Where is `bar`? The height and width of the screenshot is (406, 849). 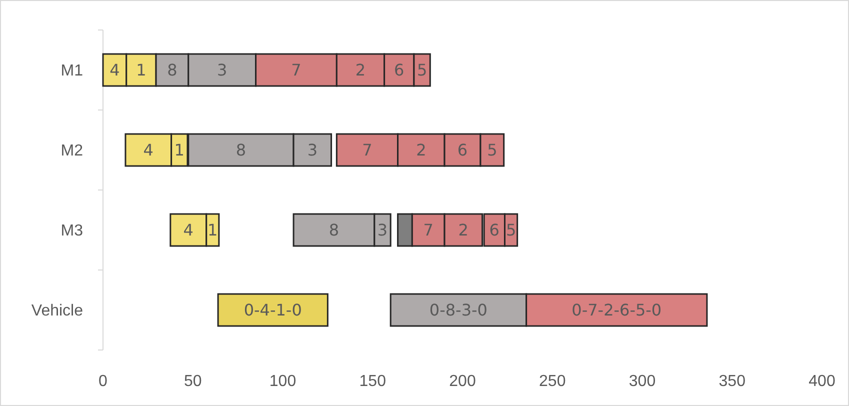
bar is located at coordinates (272, 310).